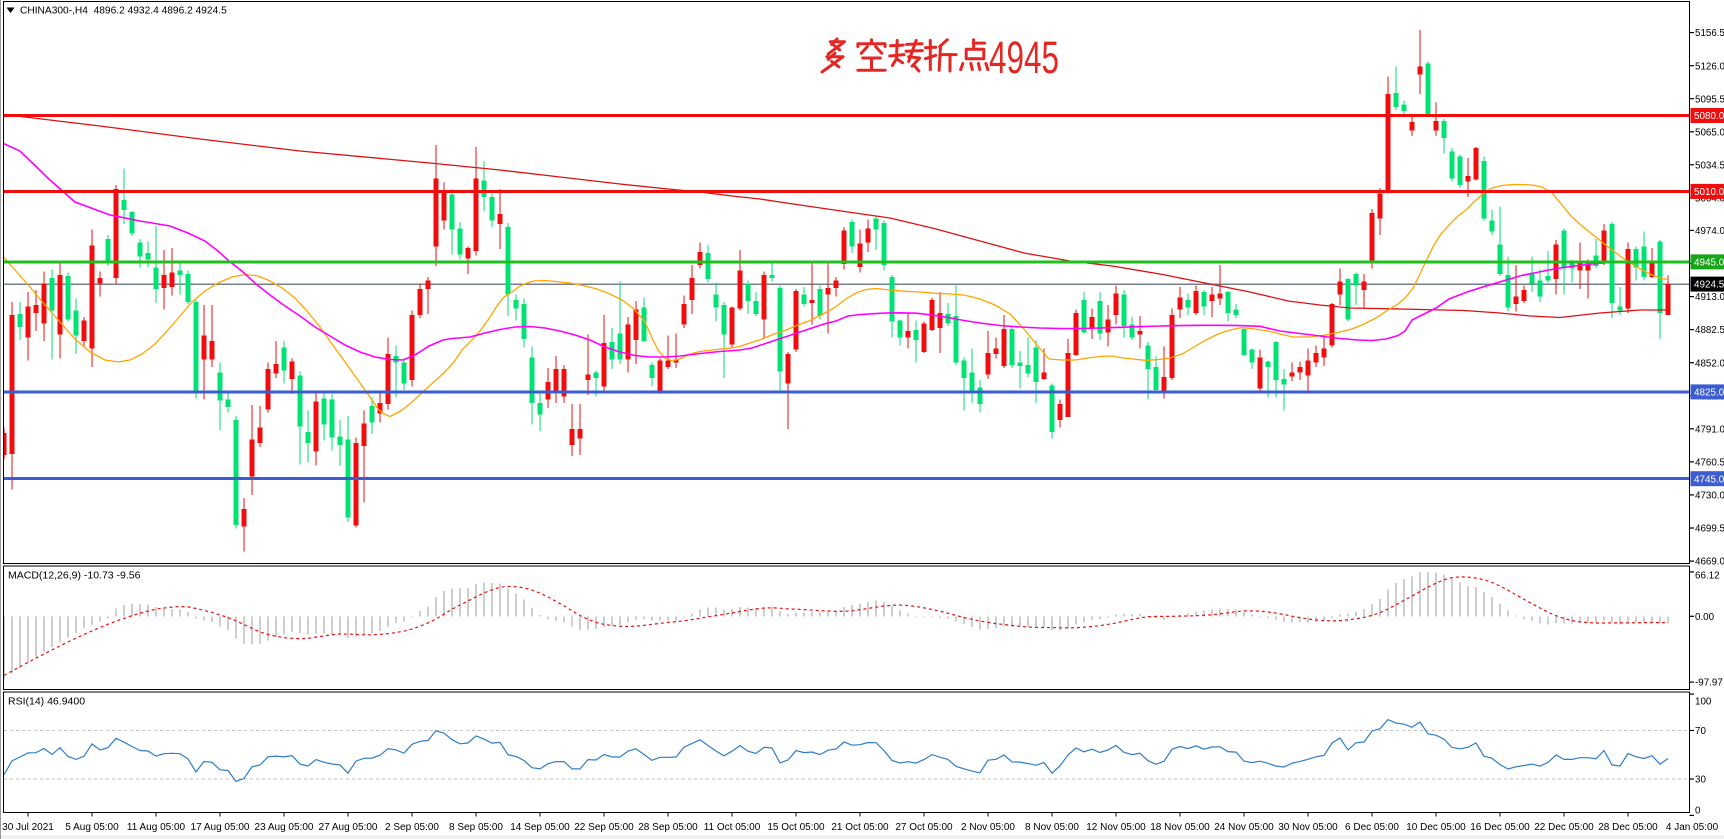 The height and width of the screenshot is (839, 1724). I want to click on svg-text: 66.12, so click(1707, 576).